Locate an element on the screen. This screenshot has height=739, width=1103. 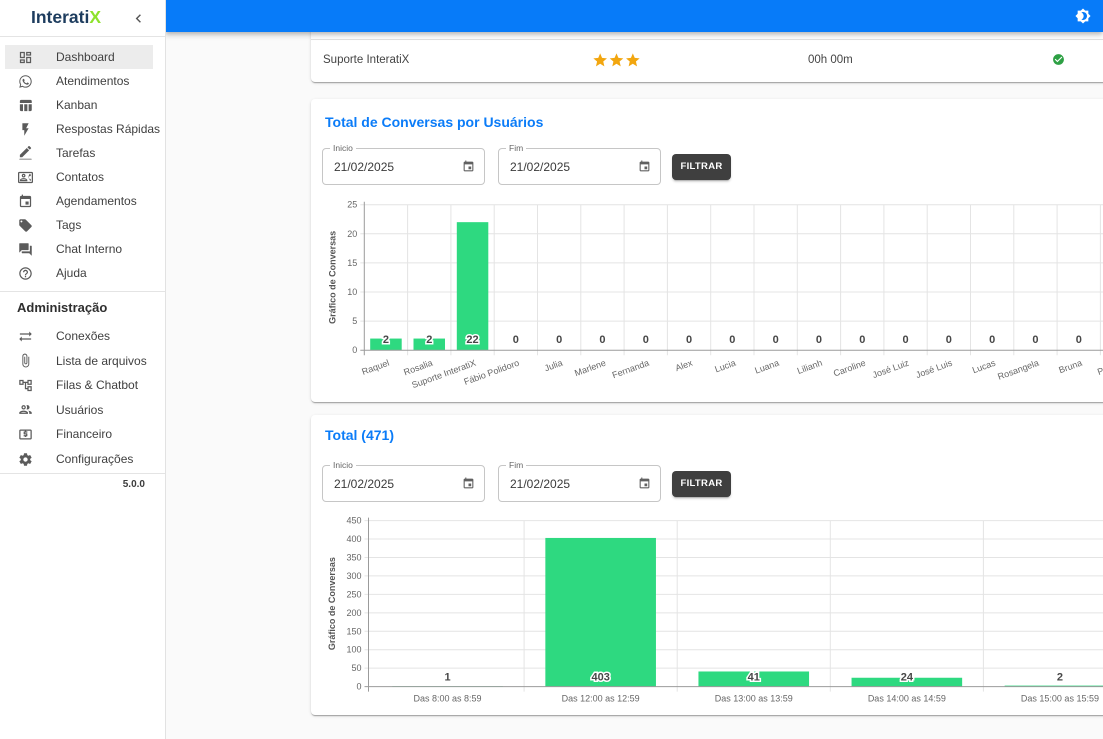
svg-text: Lucas is located at coordinates (984, 367).